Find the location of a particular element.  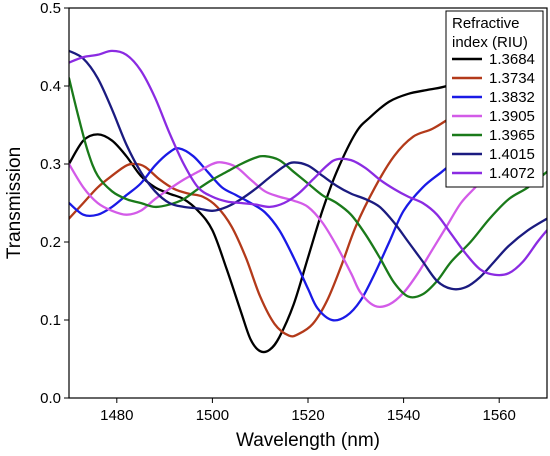

y-axis-title: Transmission is located at coordinates (14, 203).